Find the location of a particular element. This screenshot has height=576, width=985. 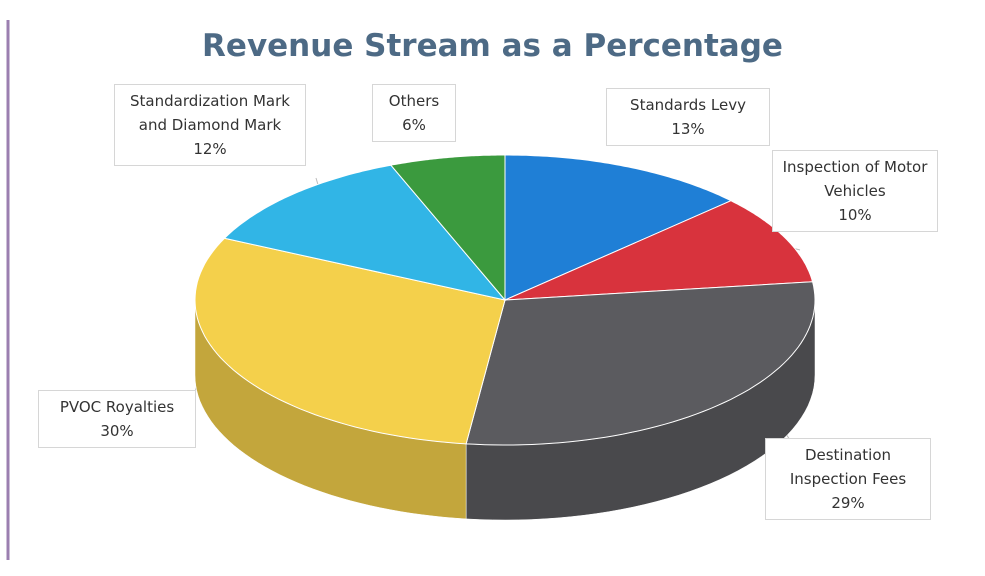

data-label: PVOC Royalties 30% is located at coordinates (117, 419).